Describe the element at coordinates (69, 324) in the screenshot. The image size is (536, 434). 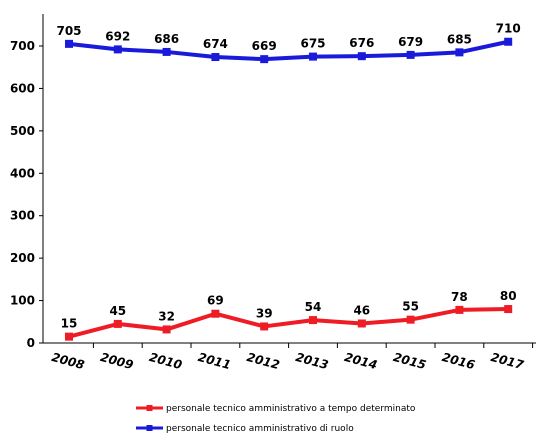
I see `data-label: 15` at that location.